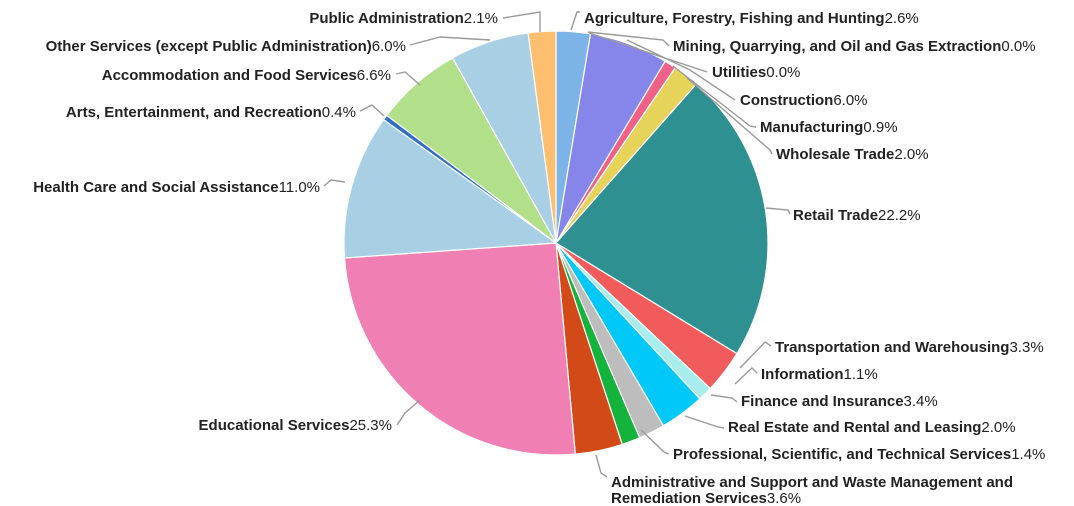 The width and height of the screenshot is (1074, 506). Describe the element at coordinates (229, 75) in the screenshot. I see `slice-label-name: Accommodation and Food Services` at that location.